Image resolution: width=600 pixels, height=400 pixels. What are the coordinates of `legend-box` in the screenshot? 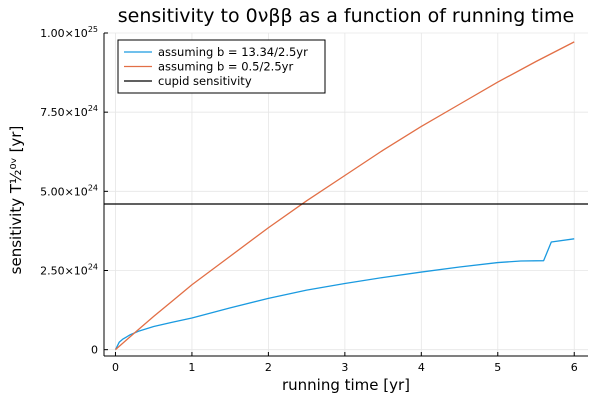 It's located at (221, 66).